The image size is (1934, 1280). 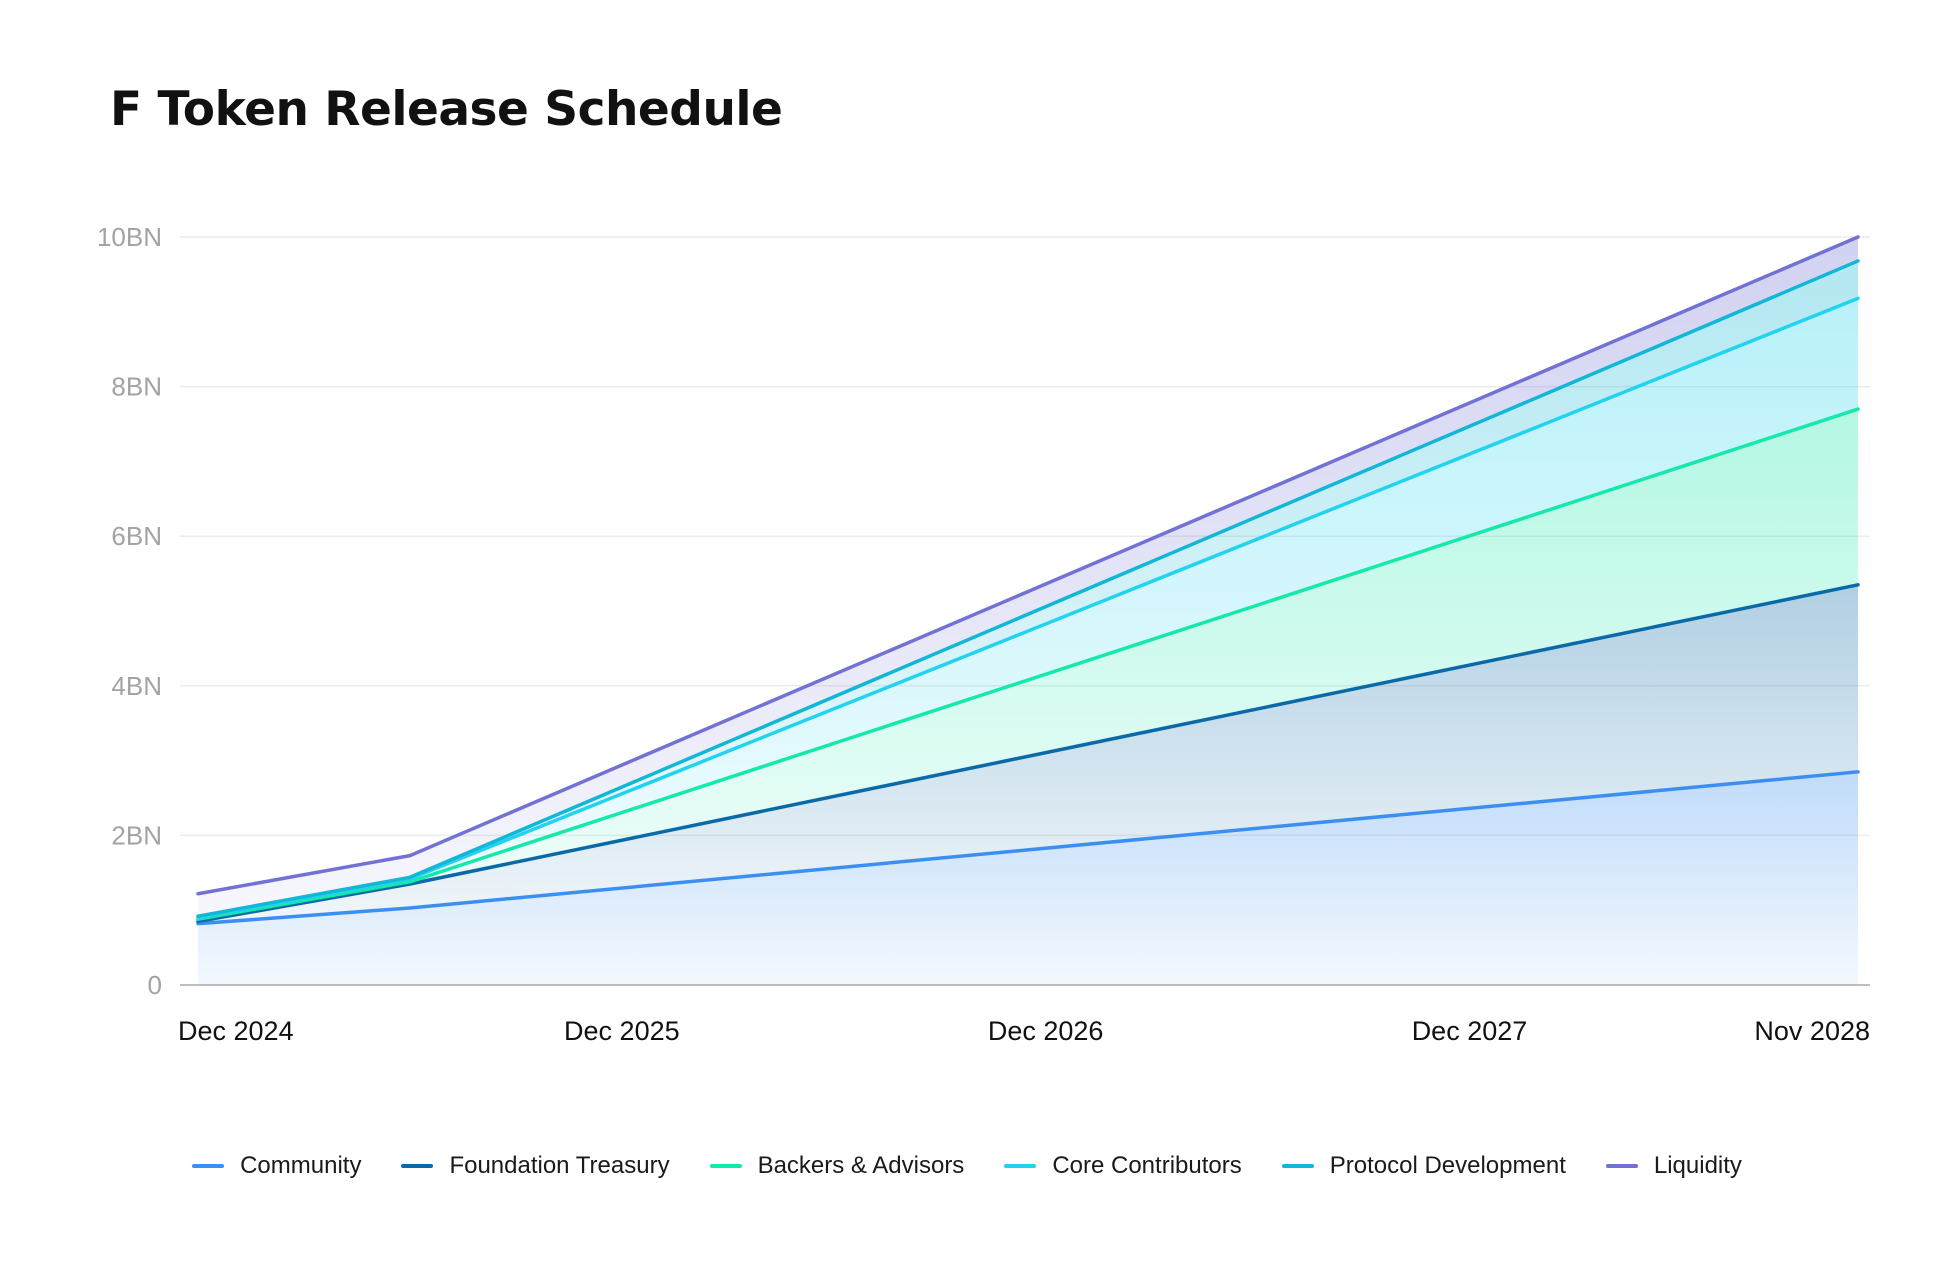 What do you see at coordinates (136, 387) in the screenshot?
I see `y-tick-label: 8BN` at bounding box center [136, 387].